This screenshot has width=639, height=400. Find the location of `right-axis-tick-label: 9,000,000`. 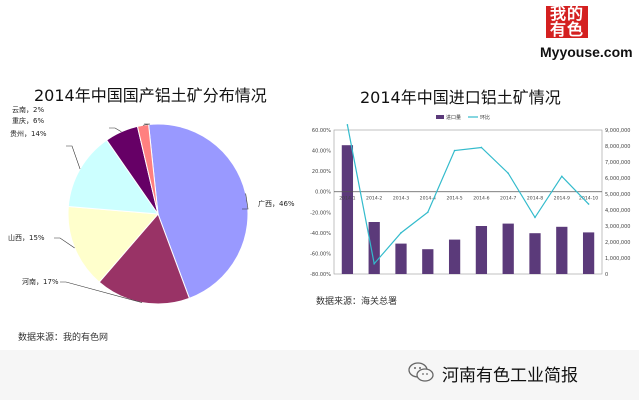

right-axis-tick-label: 9,000,000 is located at coordinates (617, 131).